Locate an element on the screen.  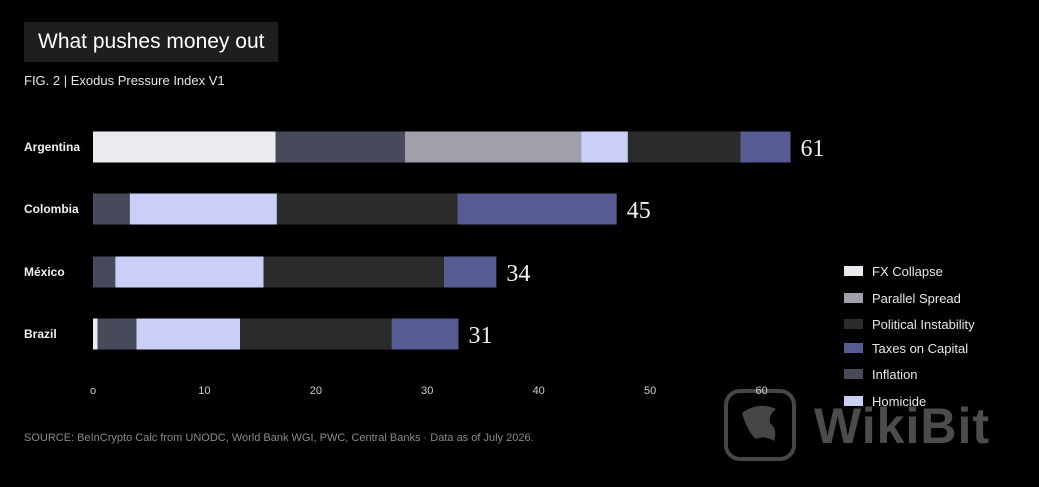
x-tick-label: 40 is located at coordinates (539, 391).